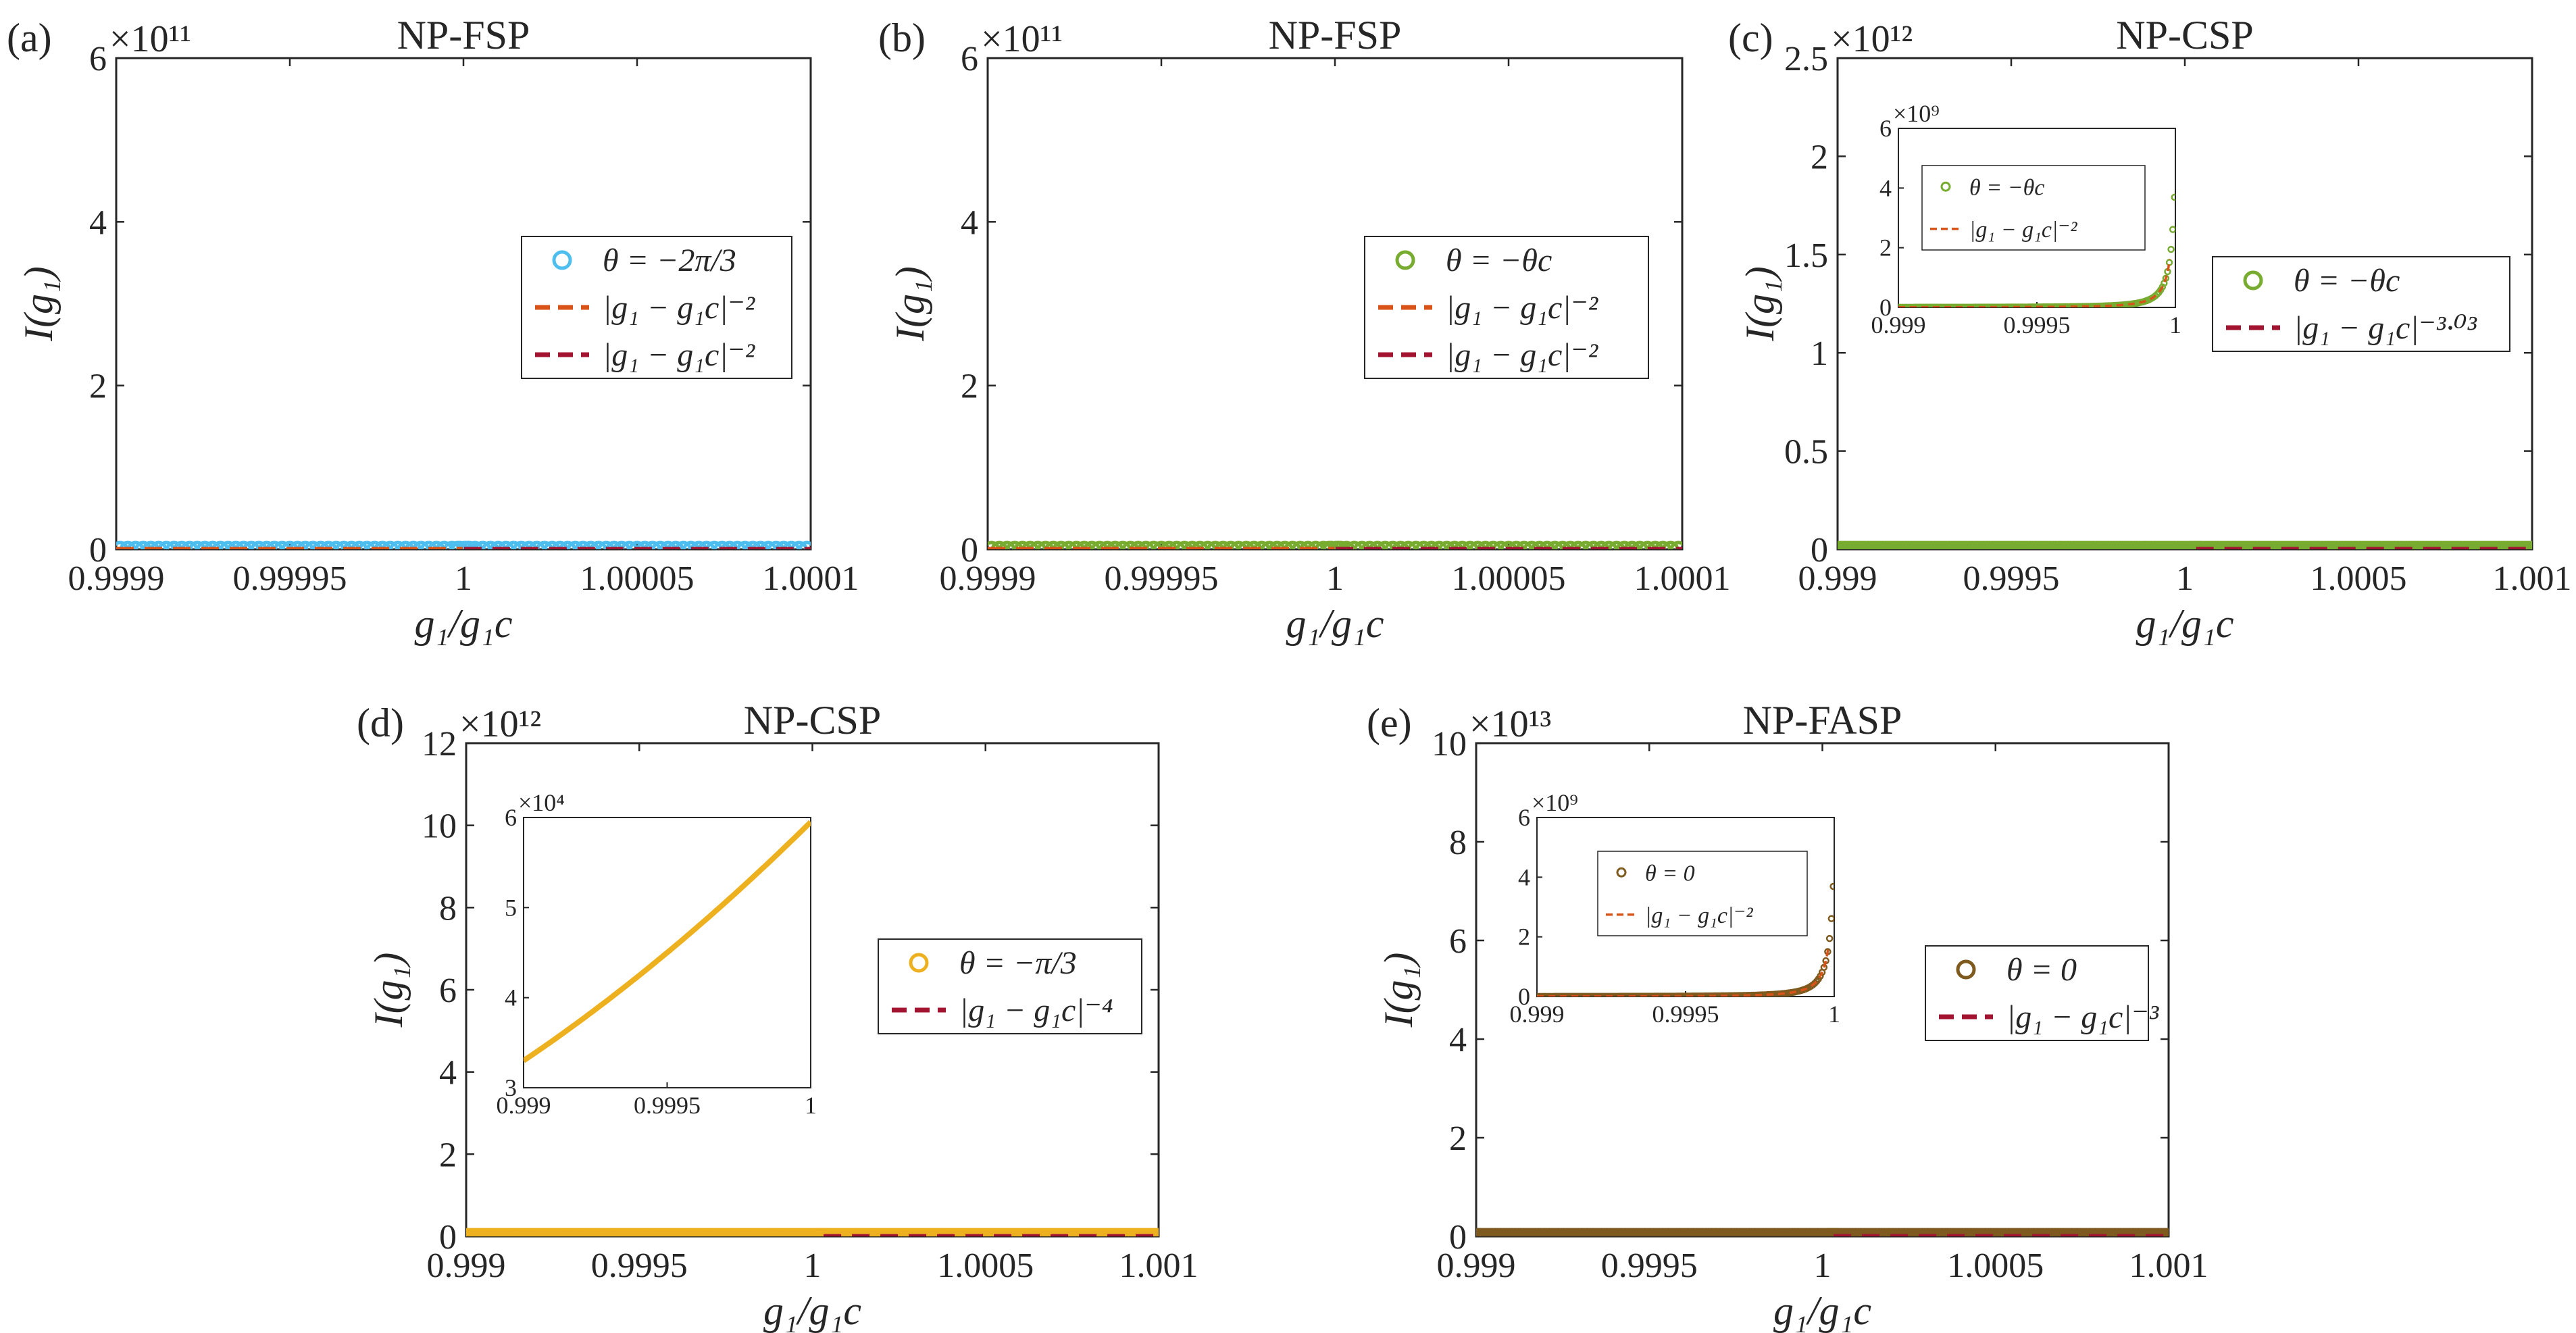 Image resolution: width=2576 pixels, height=1333 pixels. Describe the element at coordinates (1685, 939) in the screenshot. I see `inset-plot` at that location.